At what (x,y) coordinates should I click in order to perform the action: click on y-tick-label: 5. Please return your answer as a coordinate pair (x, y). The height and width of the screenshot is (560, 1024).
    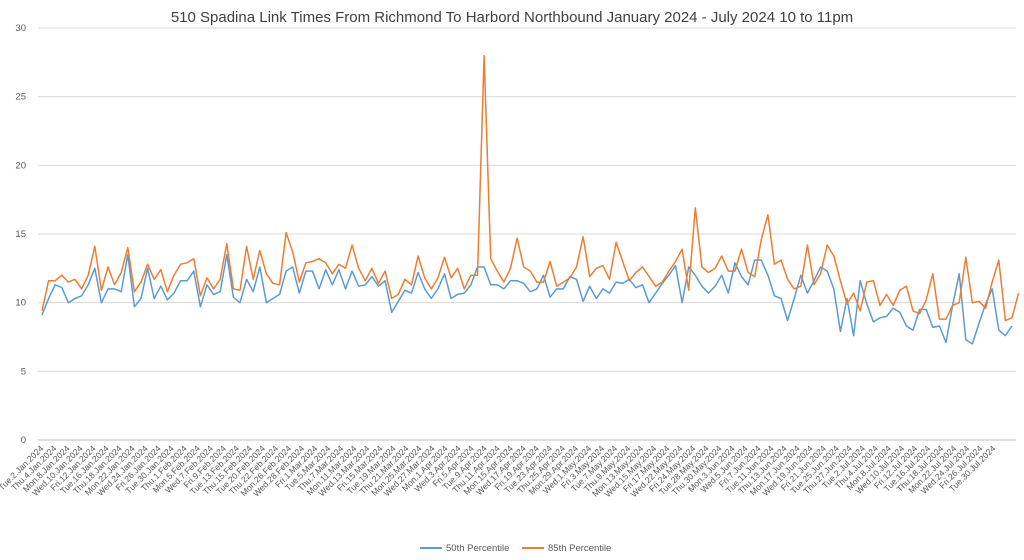
    Looking at the image, I should click on (23, 371).